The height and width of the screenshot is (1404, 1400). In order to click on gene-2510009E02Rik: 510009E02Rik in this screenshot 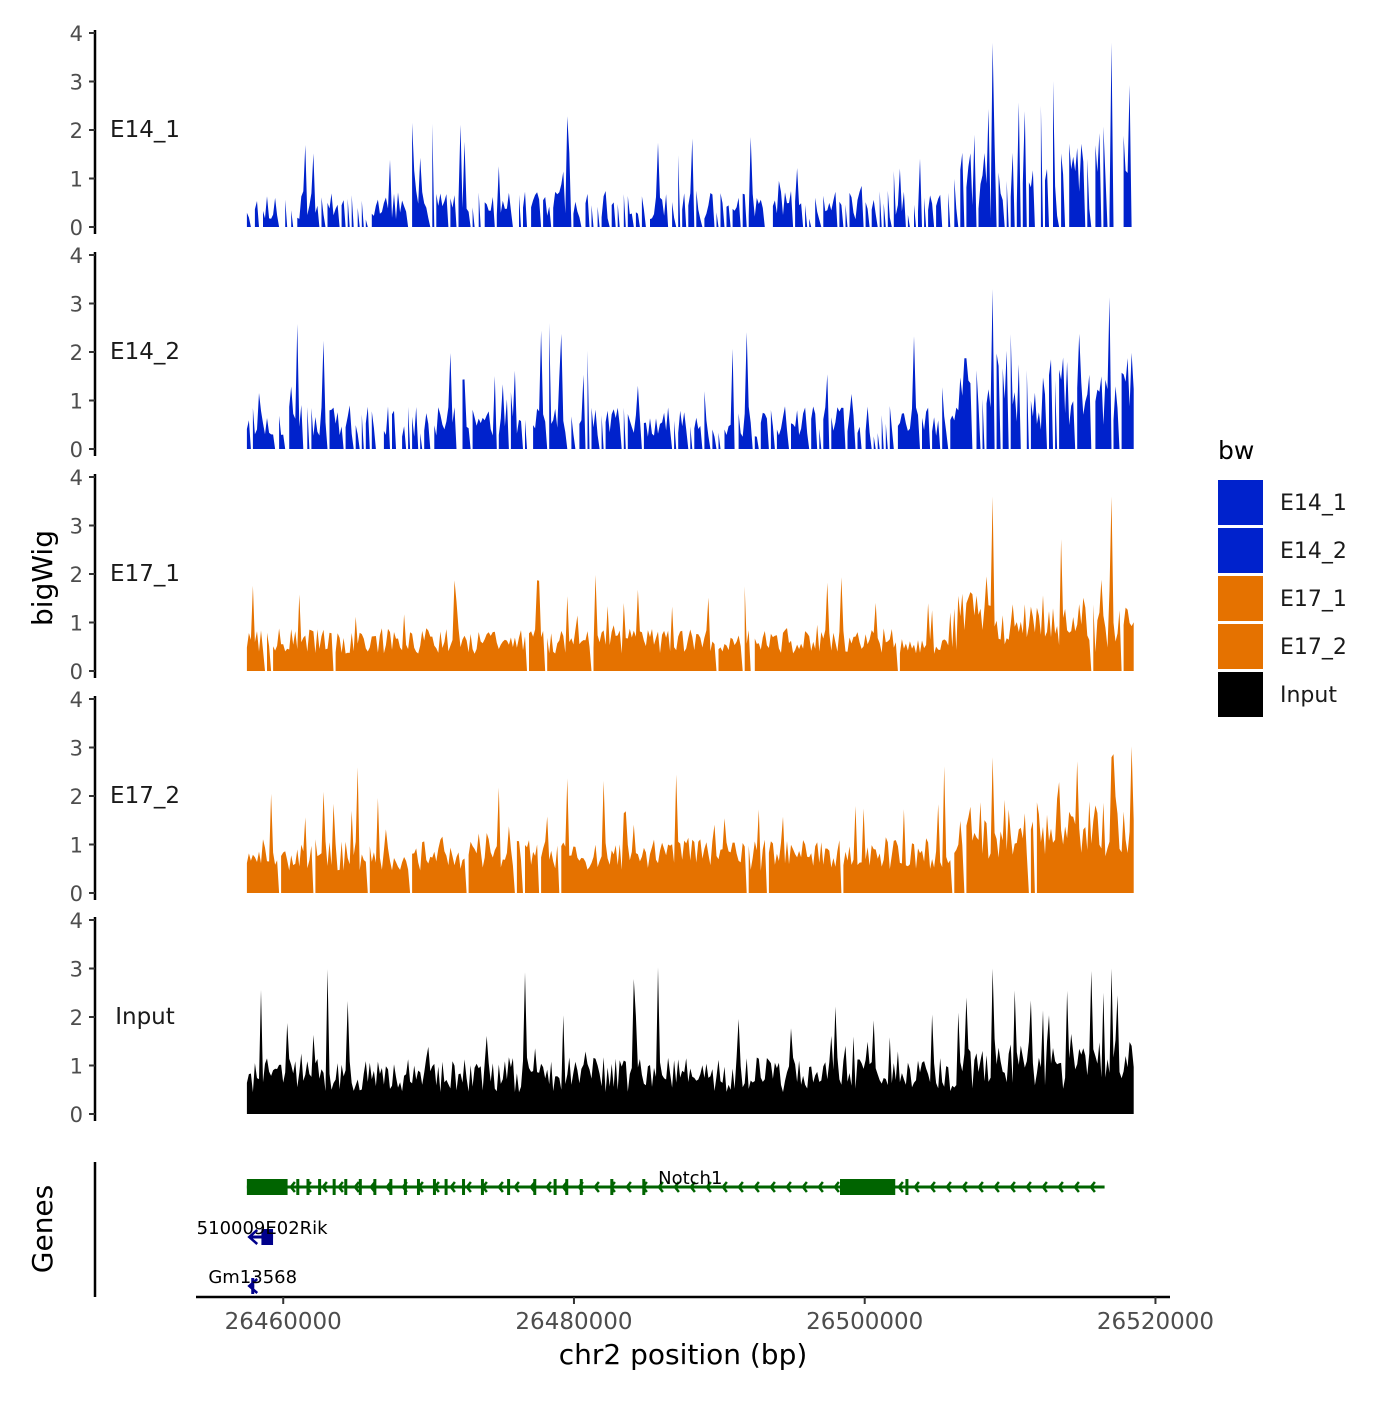, I will do `click(262, 1231)`.